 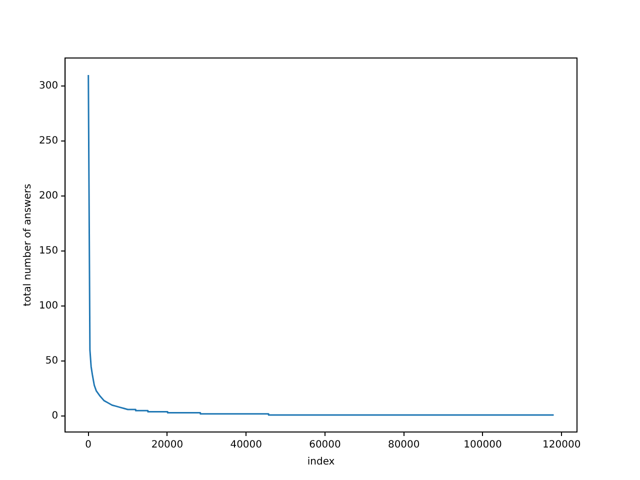 What do you see at coordinates (325, 445) in the screenshot?
I see `x-tick-label: 60000` at bounding box center [325, 445].